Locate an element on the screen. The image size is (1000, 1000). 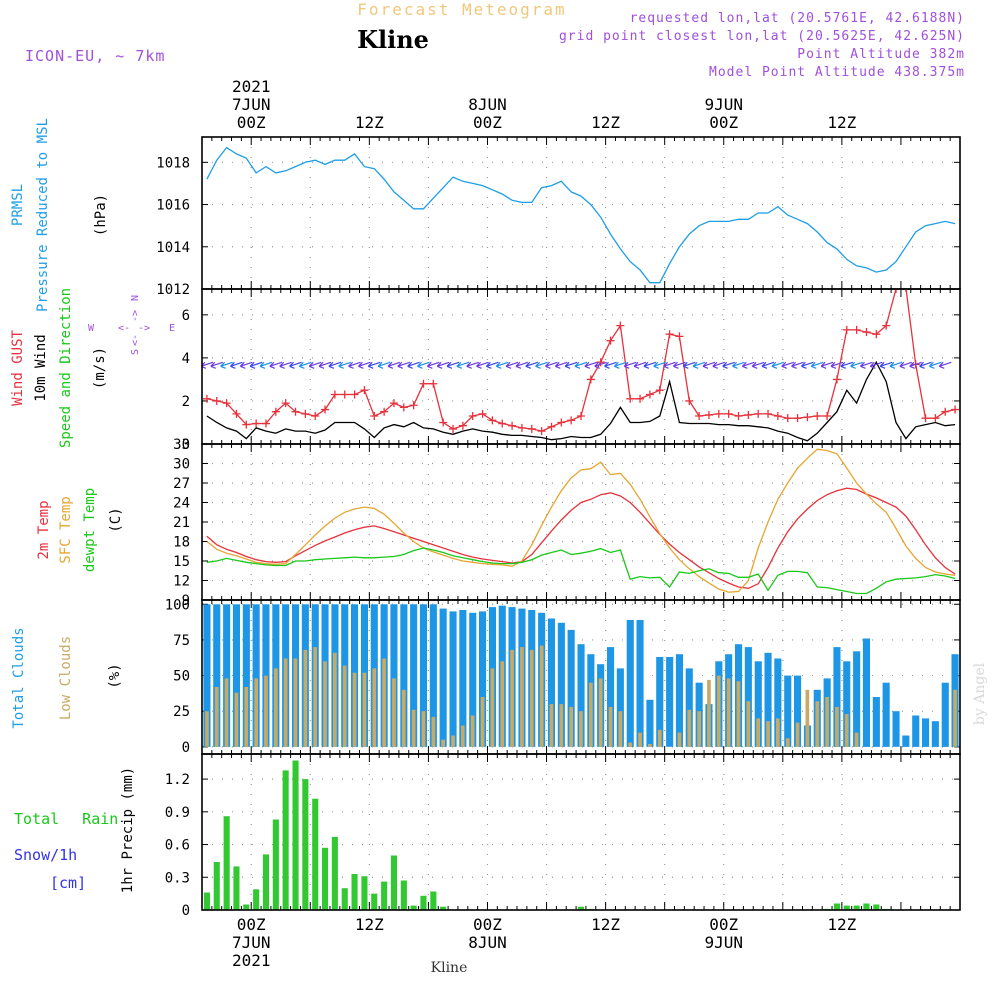
clouds-data is located at coordinates (581, 675).